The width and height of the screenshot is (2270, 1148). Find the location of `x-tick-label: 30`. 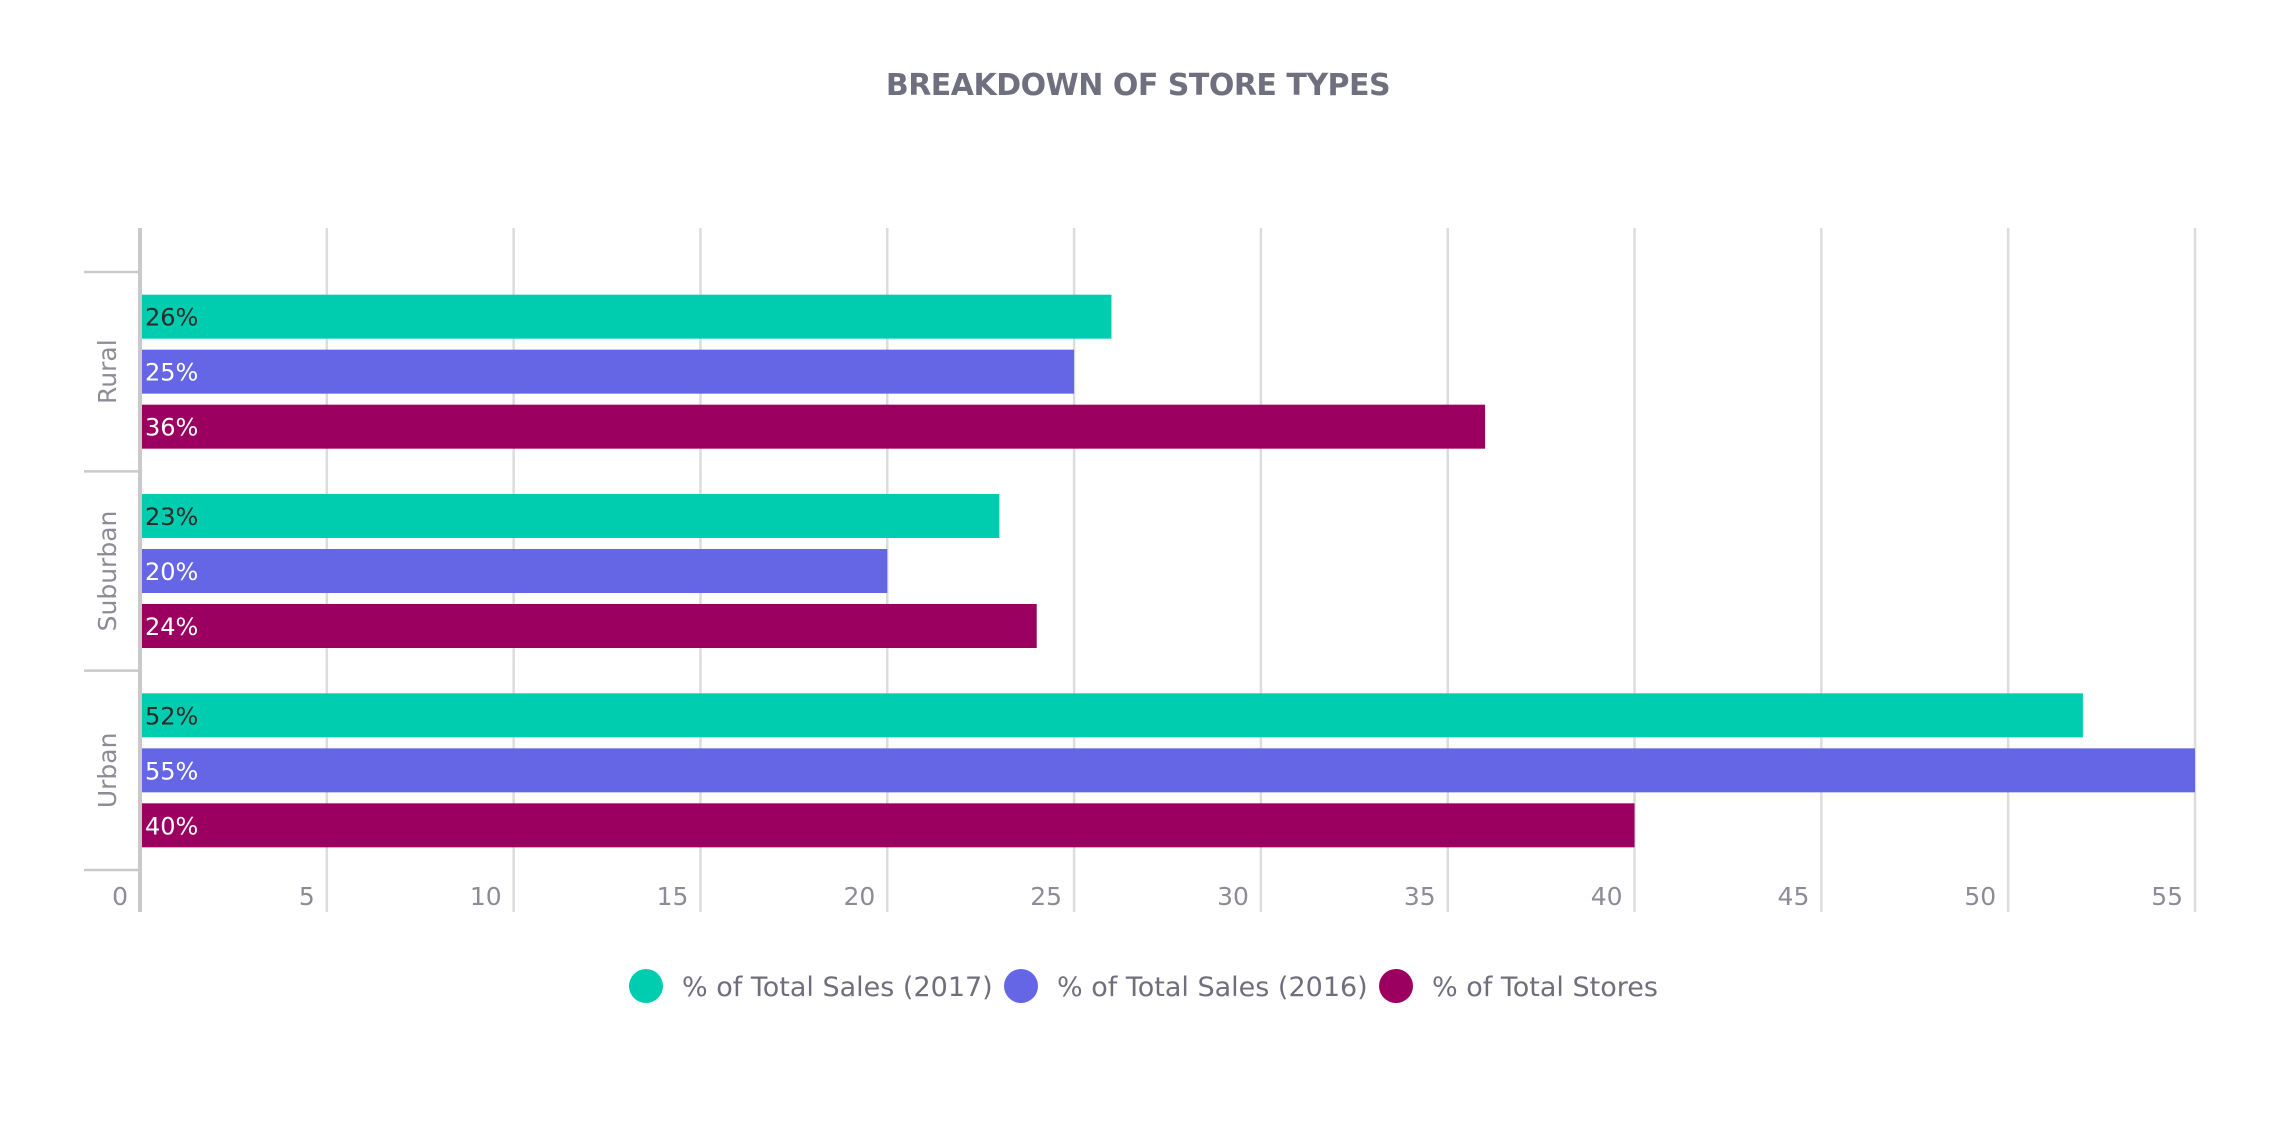

x-tick-label: 30 is located at coordinates (1233, 896).